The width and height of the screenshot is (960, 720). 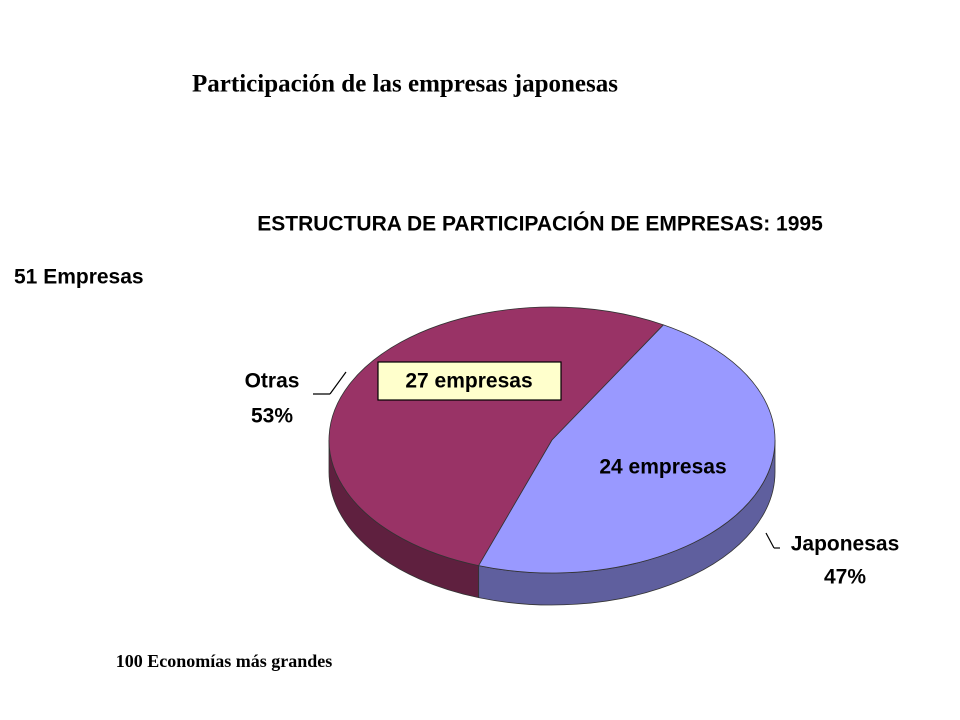 I want to click on segment-label-box, so click(x=469, y=381).